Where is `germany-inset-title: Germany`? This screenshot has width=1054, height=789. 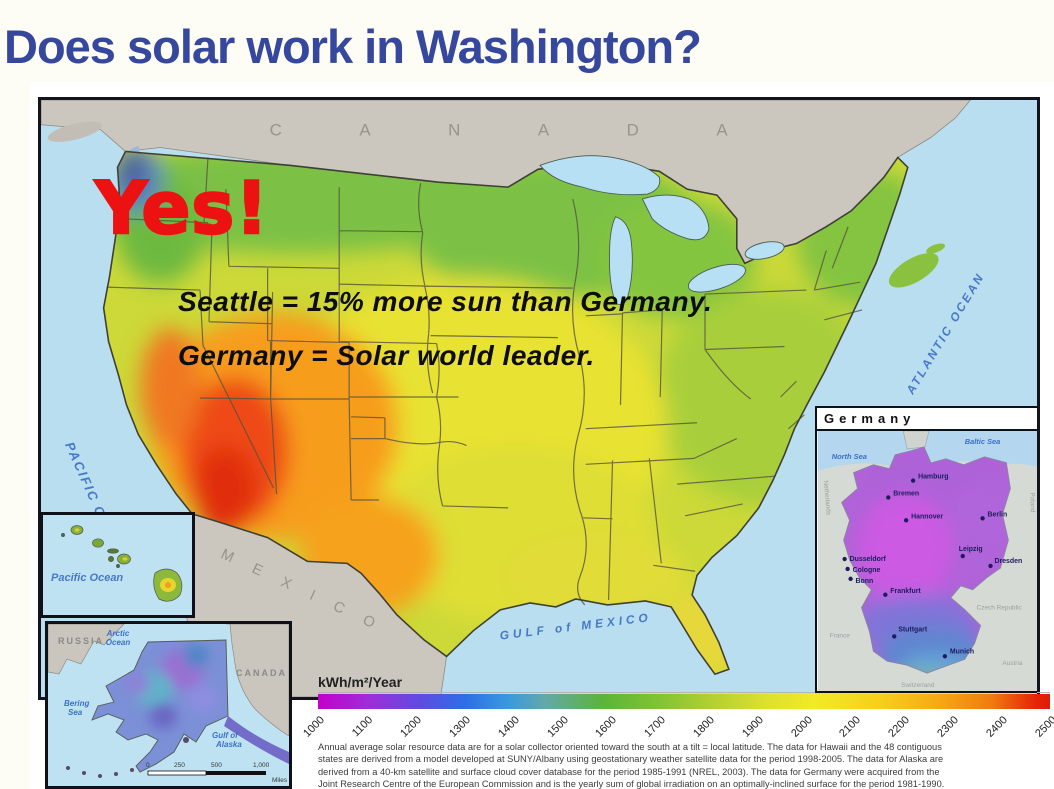
germany-inset-title: Germany is located at coordinates (927, 419).